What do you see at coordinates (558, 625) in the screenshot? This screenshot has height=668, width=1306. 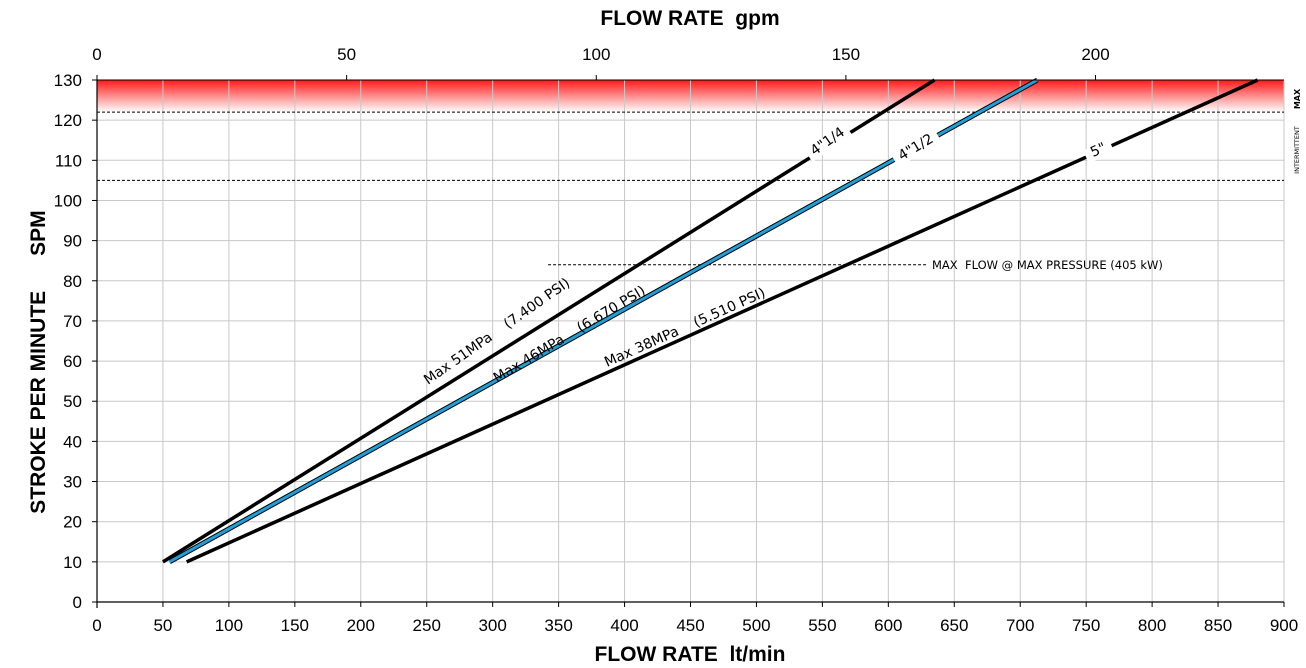 I see `x-bottom-tick-label: 350` at bounding box center [558, 625].